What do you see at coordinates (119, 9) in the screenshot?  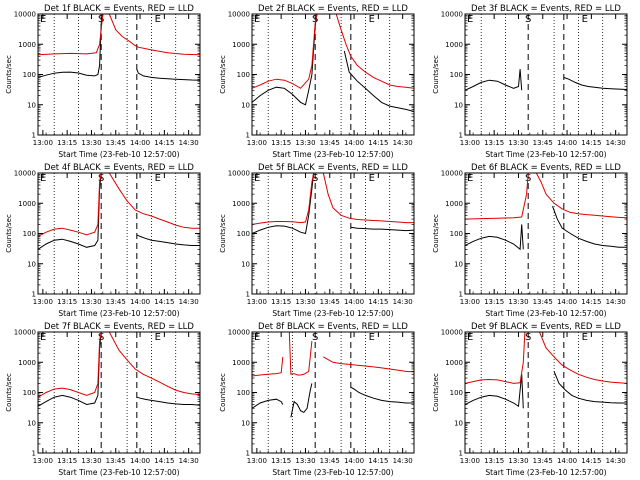 I see `chart-title: Det 1f BLACK = Events, RED = LLD` at bounding box center [119, 9].